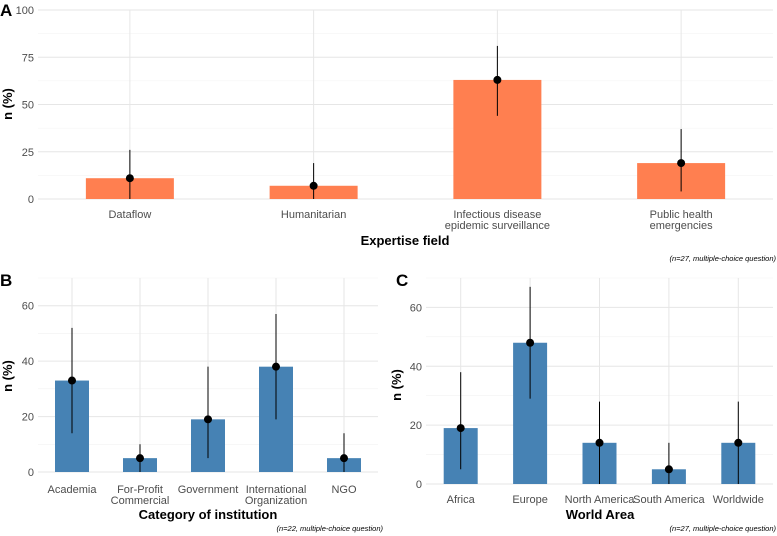 Image resolution: width=777 pixels, height=536 pixels. Describe the element at coordinates (25, 11) in the screenshot. I see `panel-a-y-tick-label: 100` at that location.